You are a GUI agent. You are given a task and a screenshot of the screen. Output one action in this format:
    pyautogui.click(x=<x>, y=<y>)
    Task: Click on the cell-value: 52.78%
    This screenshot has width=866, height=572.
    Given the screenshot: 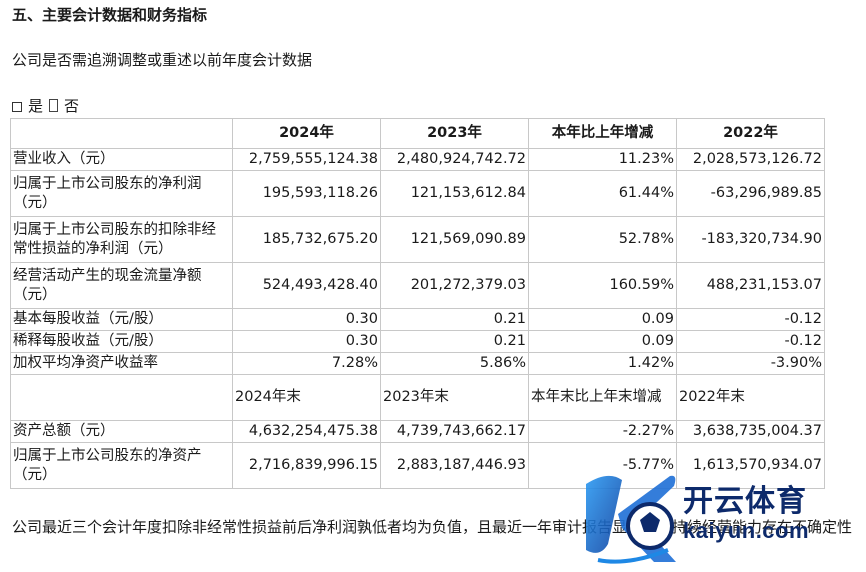 What is the action you would take?
    pyautogui.click(x=602, y=239)
    